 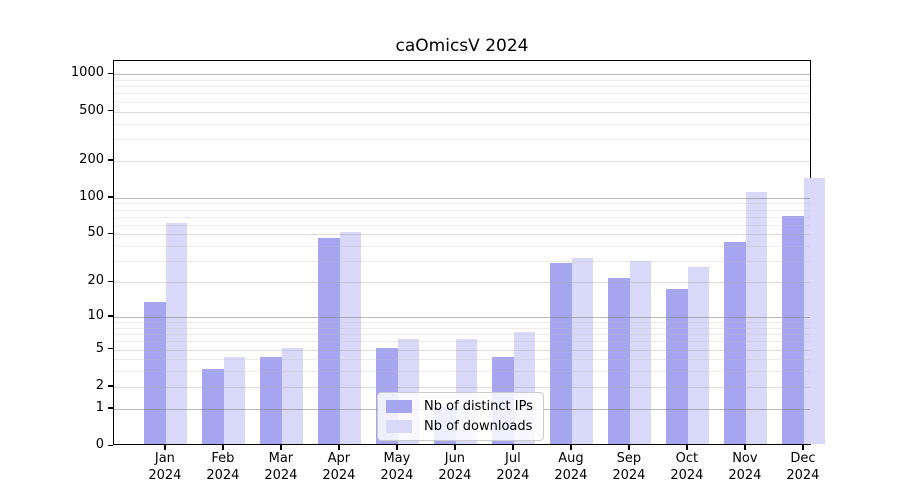 I want to click on y-tick-label: 5, so click(x=99, y=348).